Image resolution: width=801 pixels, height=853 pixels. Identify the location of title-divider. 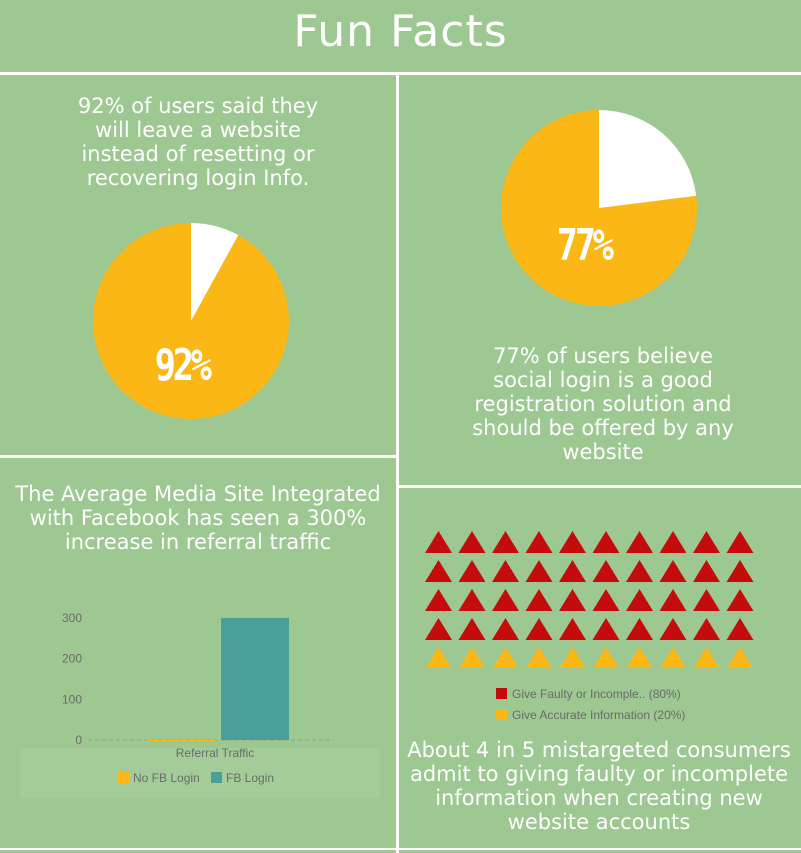
(400, 73).